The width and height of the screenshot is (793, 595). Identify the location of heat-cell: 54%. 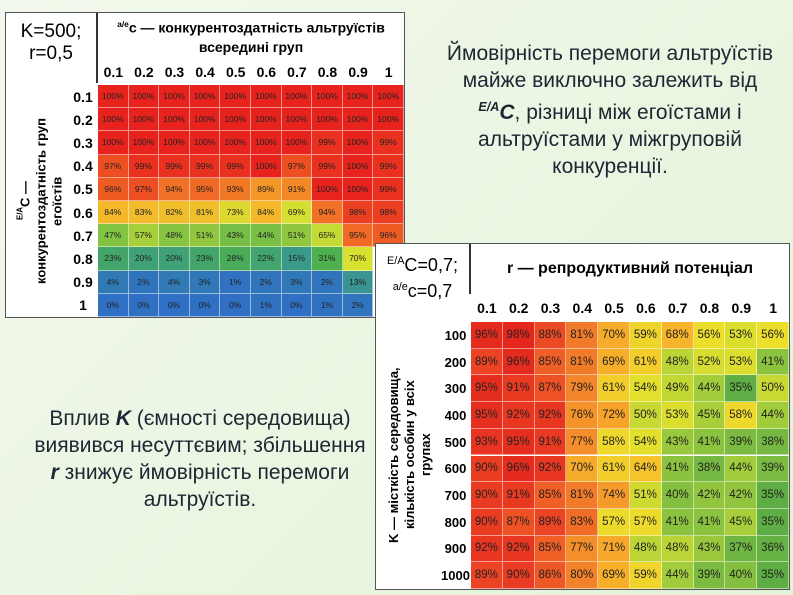
(646, 442).